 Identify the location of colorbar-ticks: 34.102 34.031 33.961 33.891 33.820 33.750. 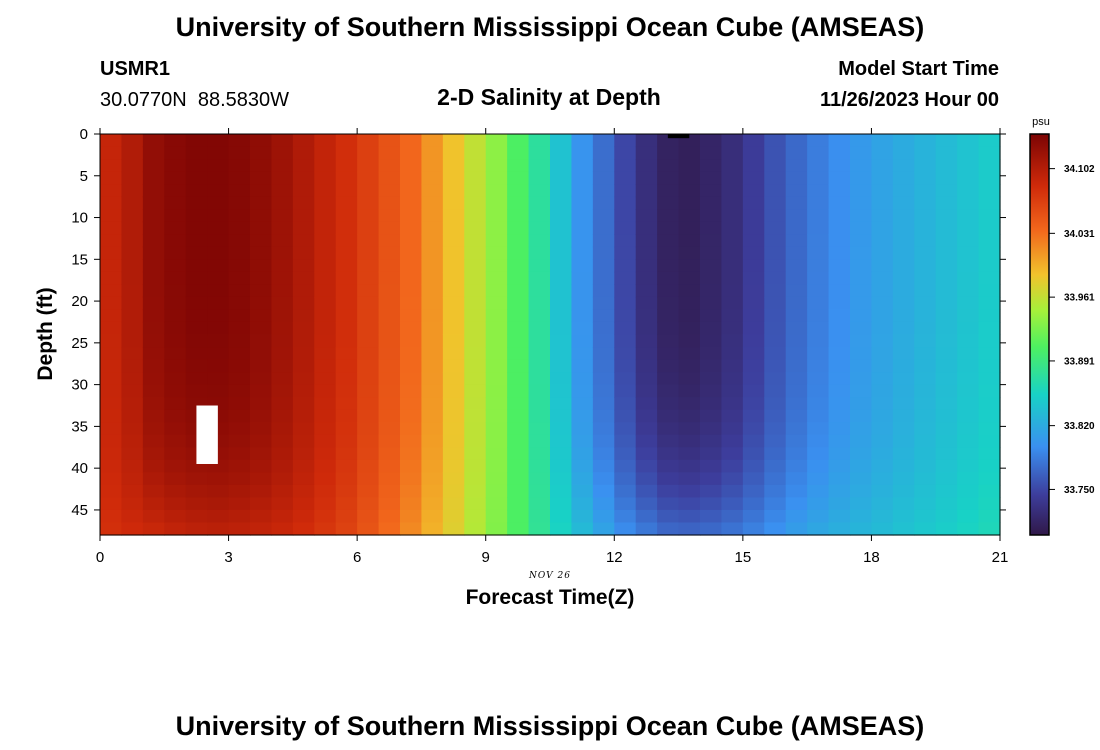
(1072, 330).